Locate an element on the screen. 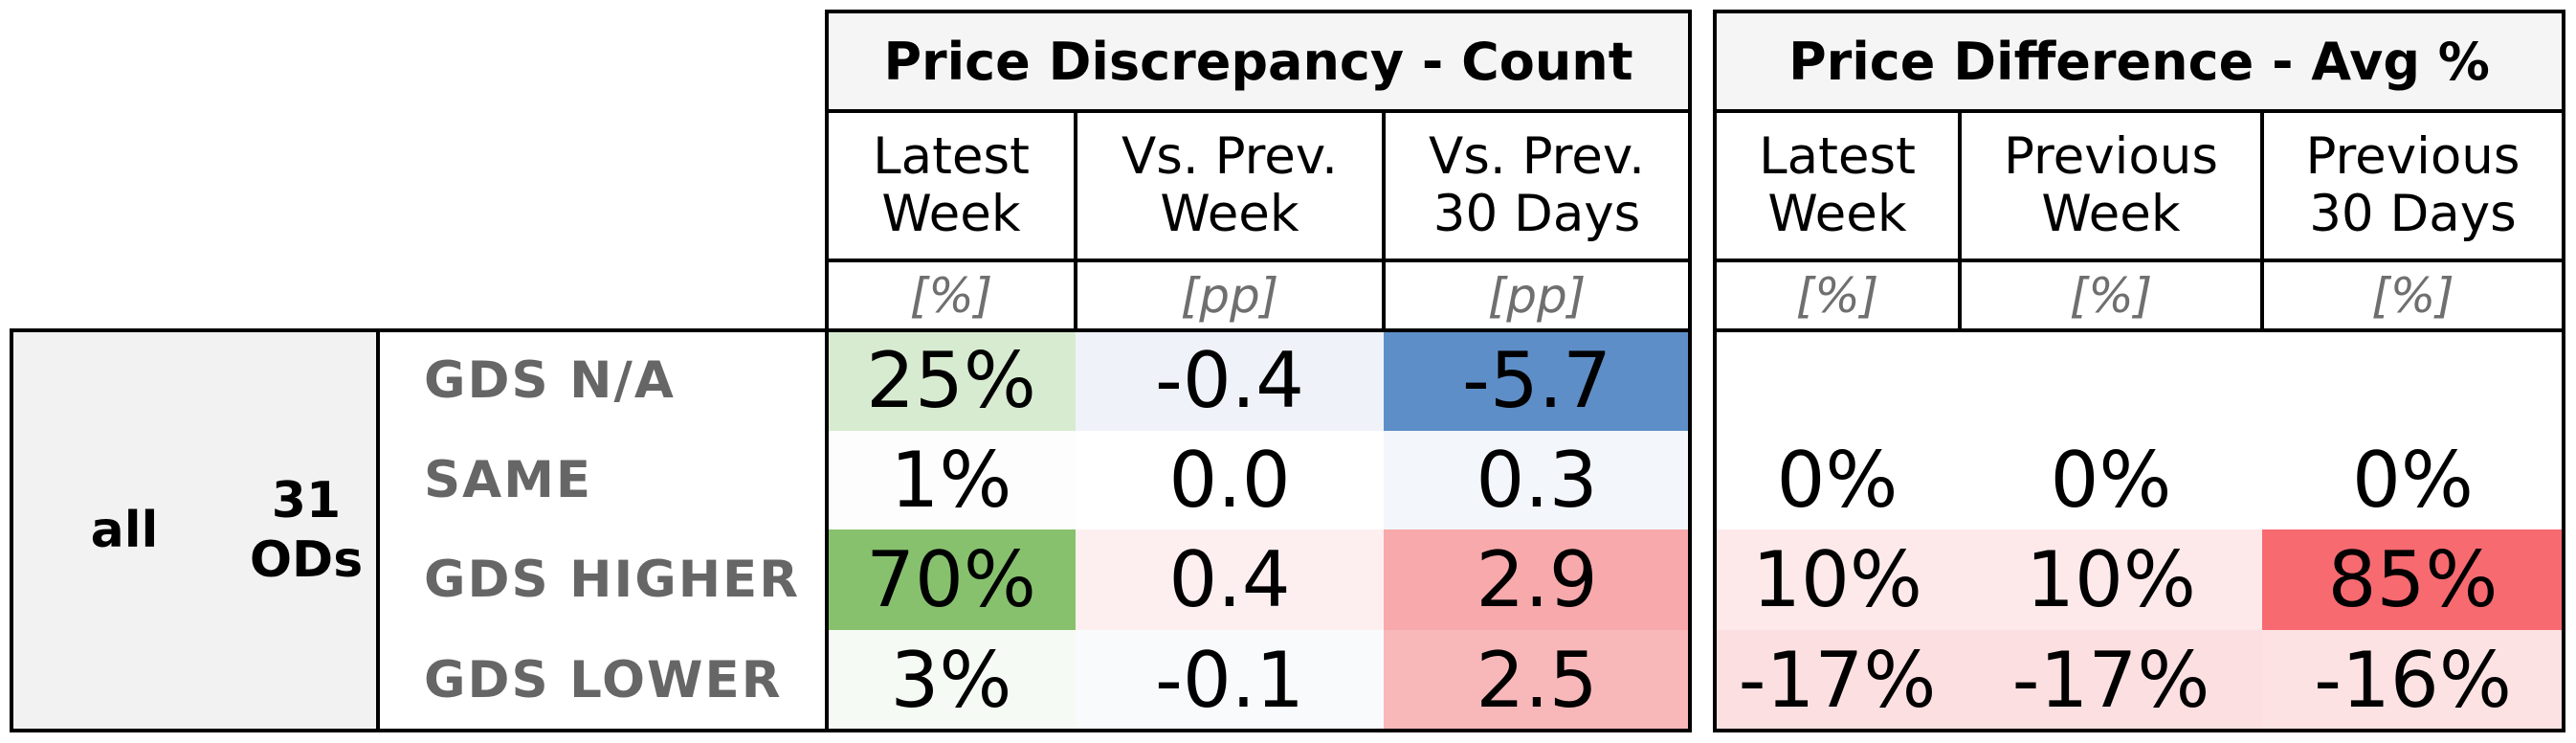  data-cell: 3% is located at coordinates (951, 681).